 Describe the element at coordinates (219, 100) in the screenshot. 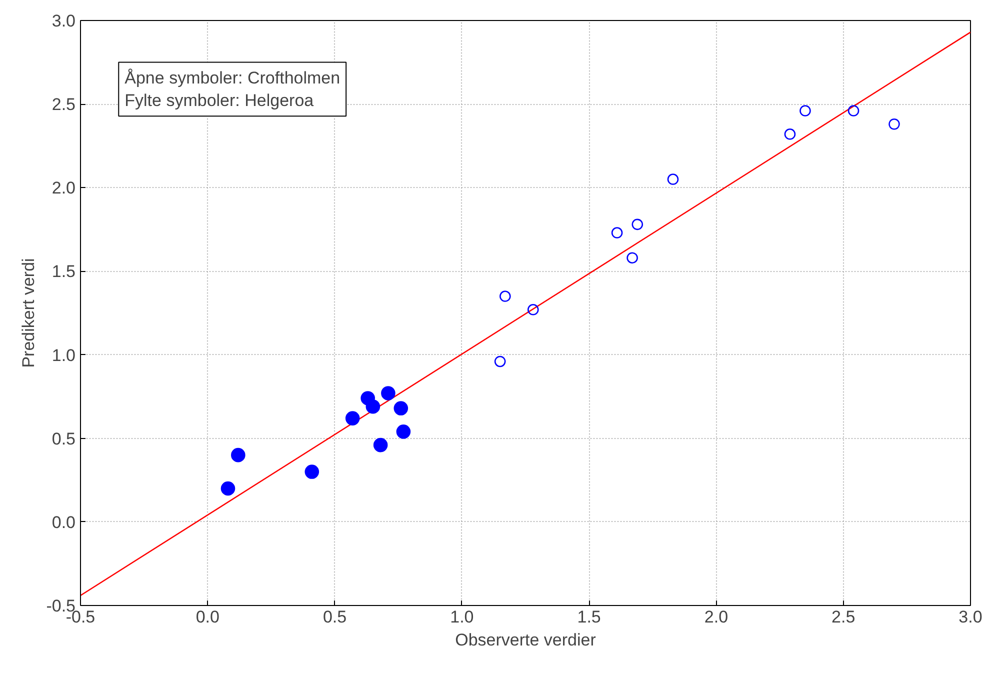

I see `annotation: Fylte symboler: Helgeroa` at that location.